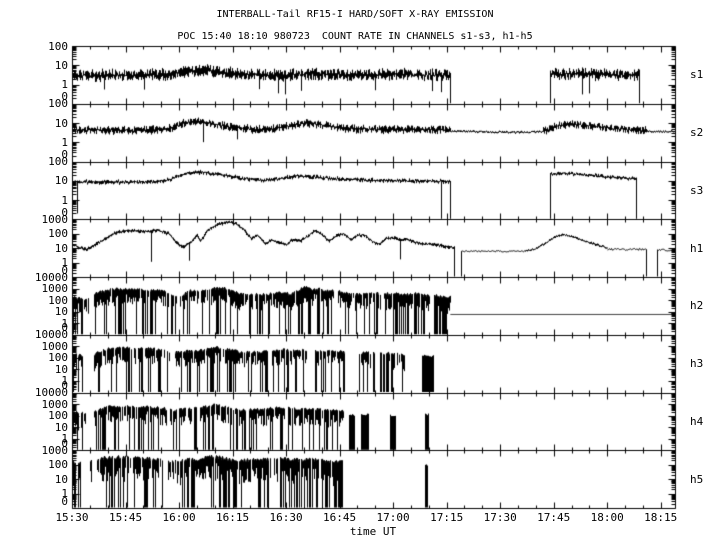 The height and width of the screenshot is (550, 720). What do you see at coordinates (697, 133) in the screenshot?
I see `panel-label: s2` at bounding box center [697, 133].